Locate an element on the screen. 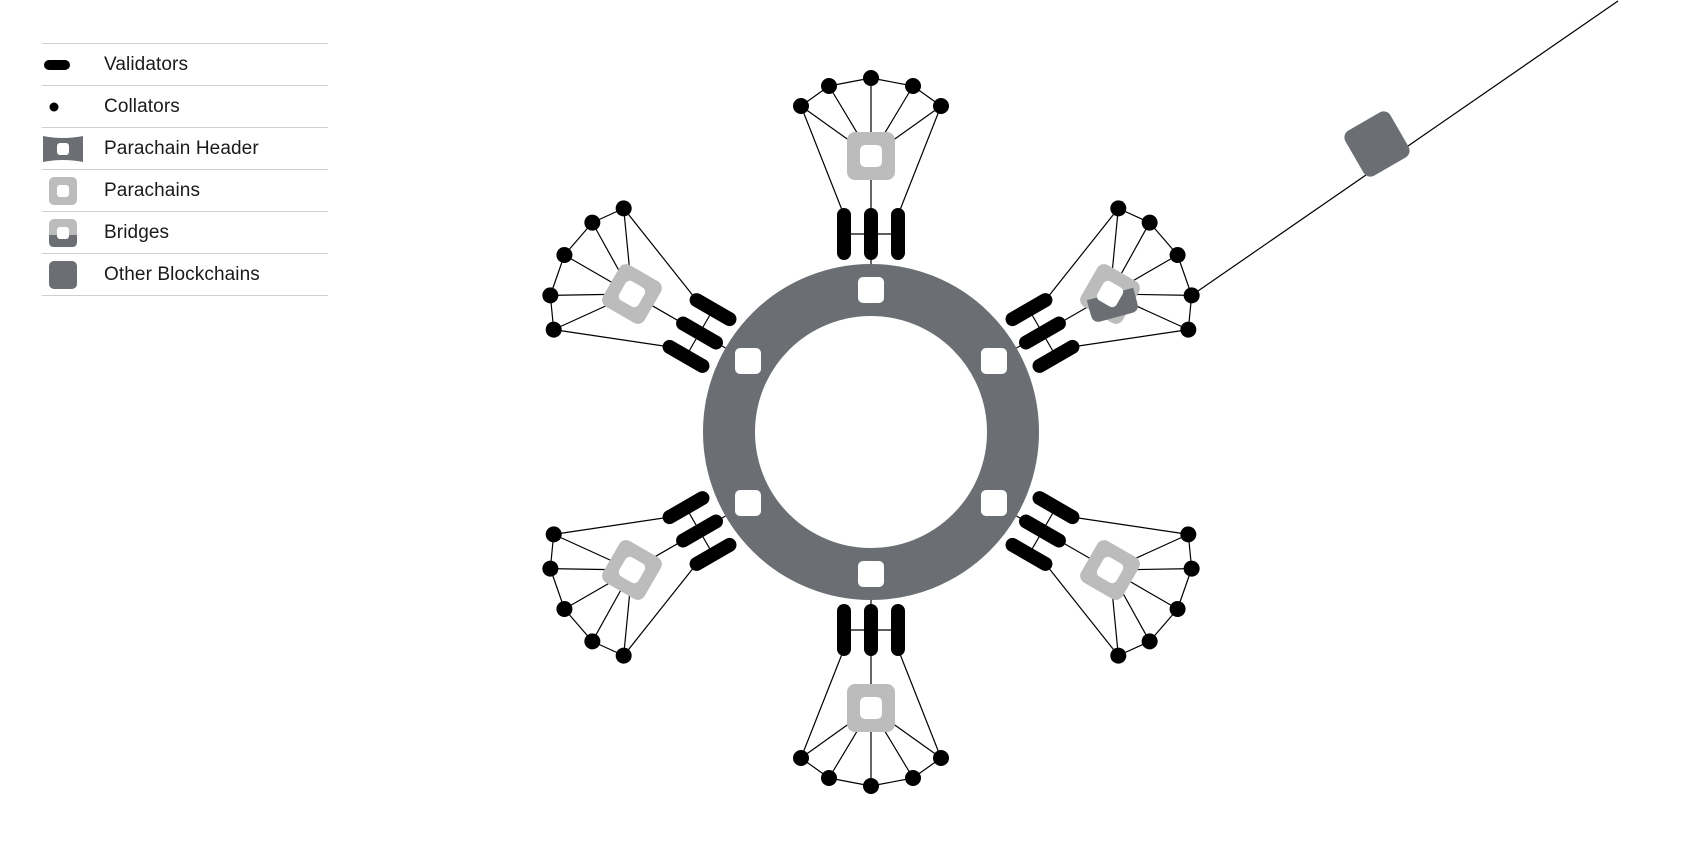  parachain-upper-left is located at coordinates (652, 287).